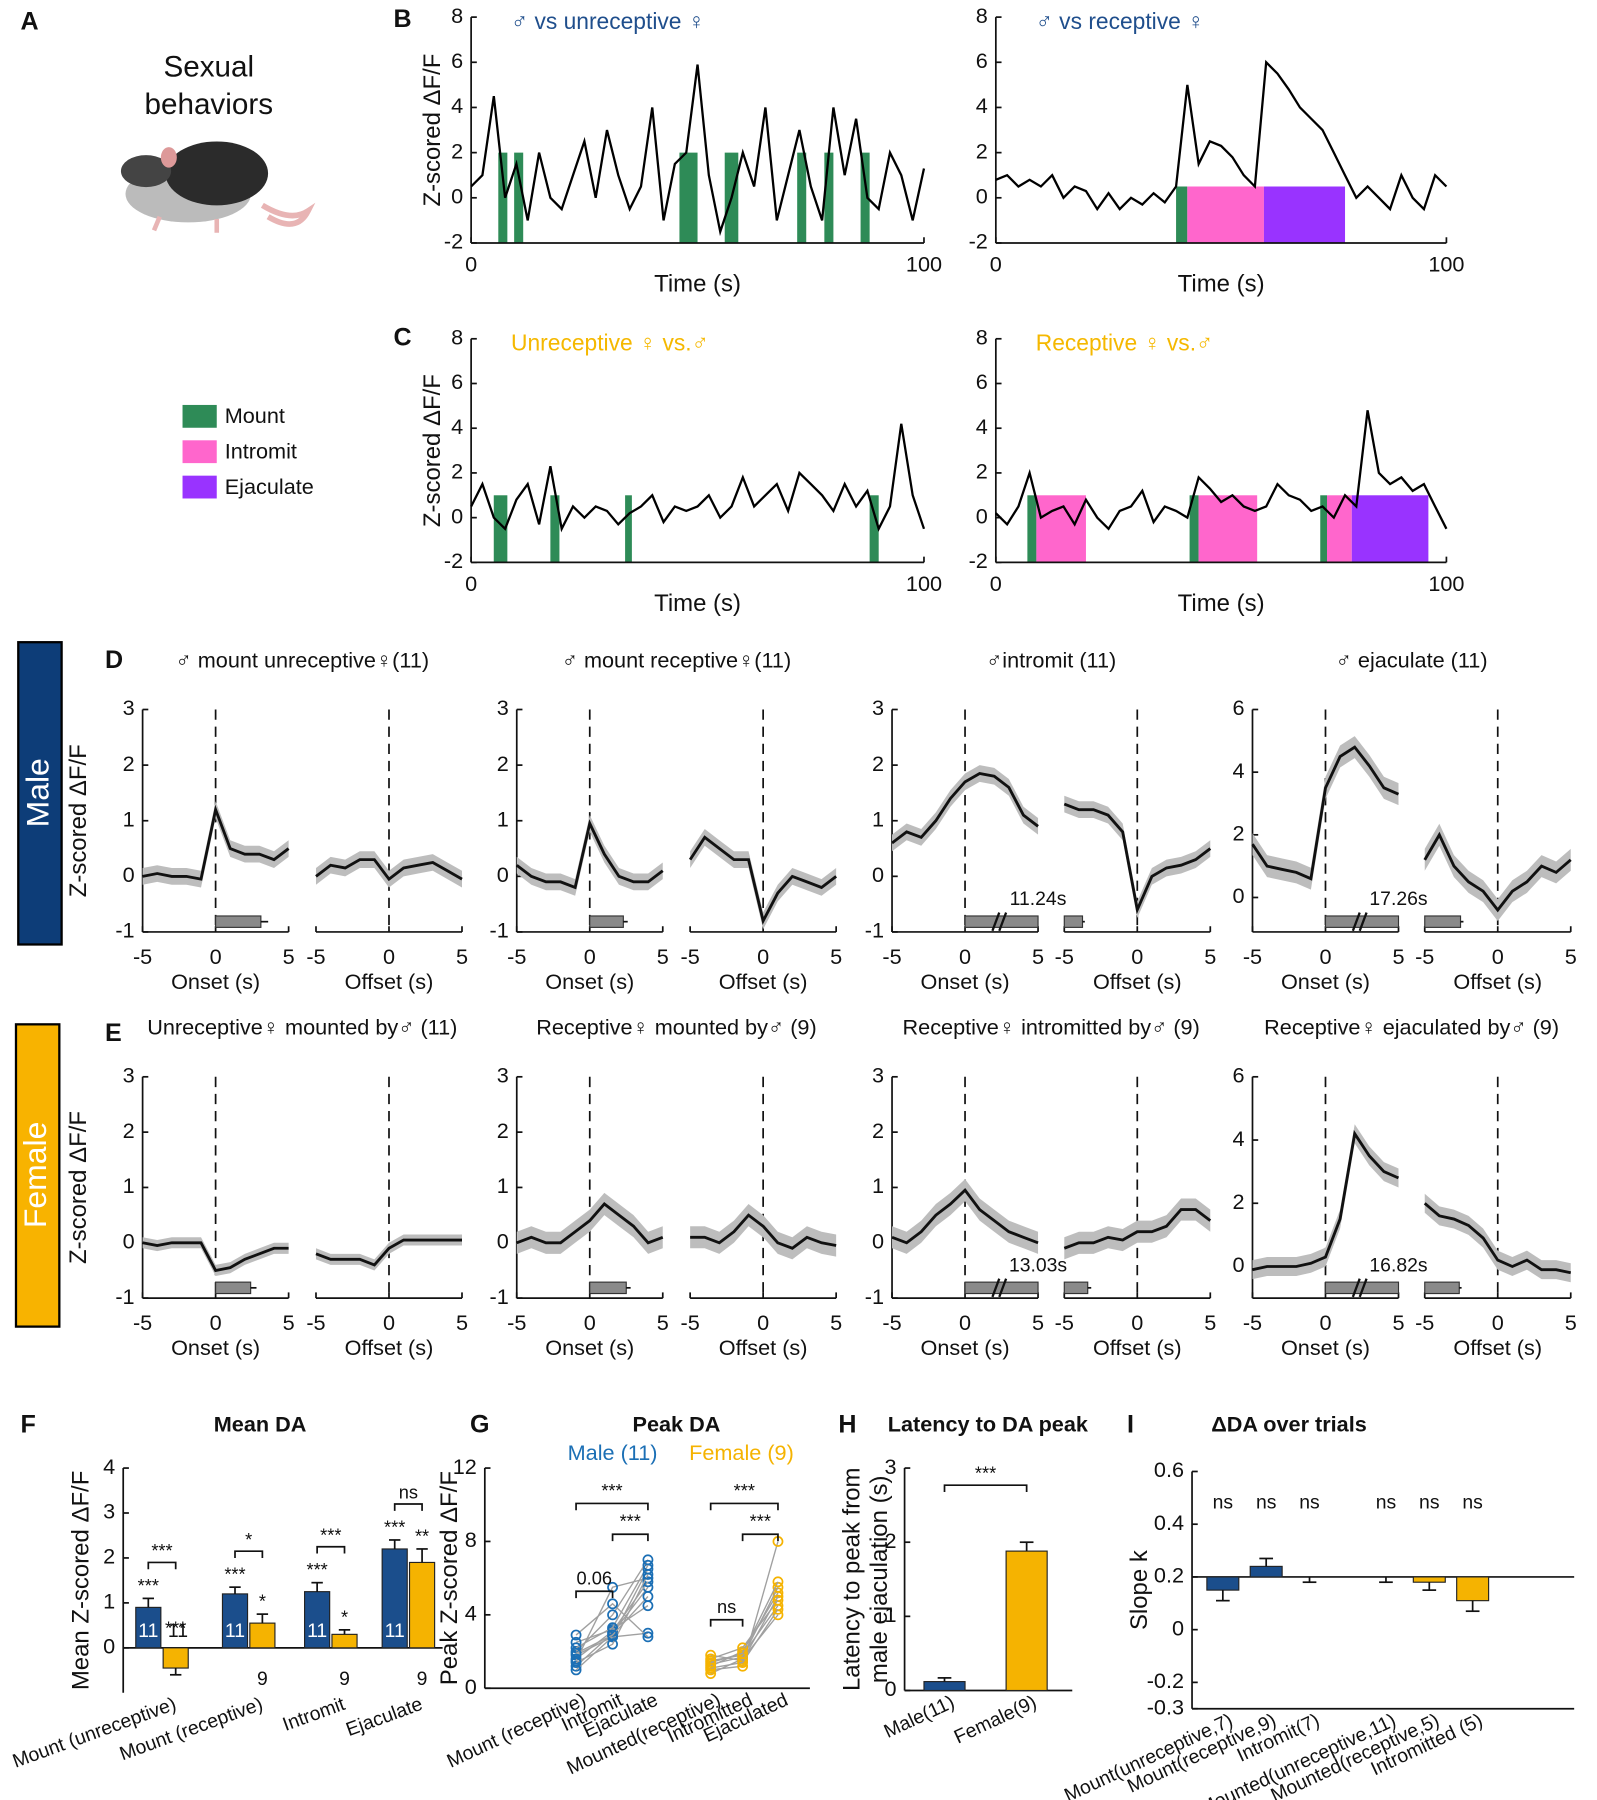  What do you see at coordinates (1221, 135) in the screenshot?
I see `trace-line` at bounding box center [1221, 135].